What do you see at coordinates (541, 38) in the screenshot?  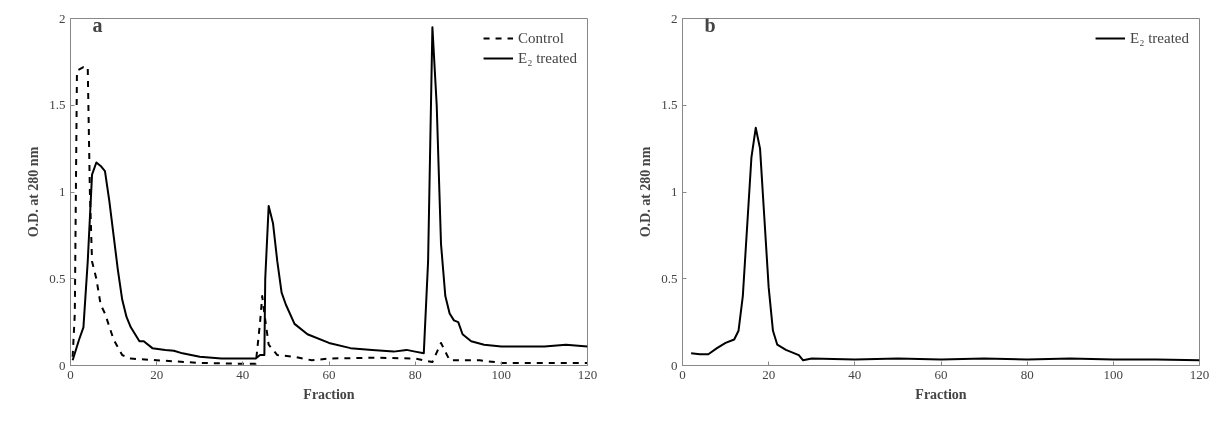 I see `legend-label: Control` at bounding box center [541, 38].